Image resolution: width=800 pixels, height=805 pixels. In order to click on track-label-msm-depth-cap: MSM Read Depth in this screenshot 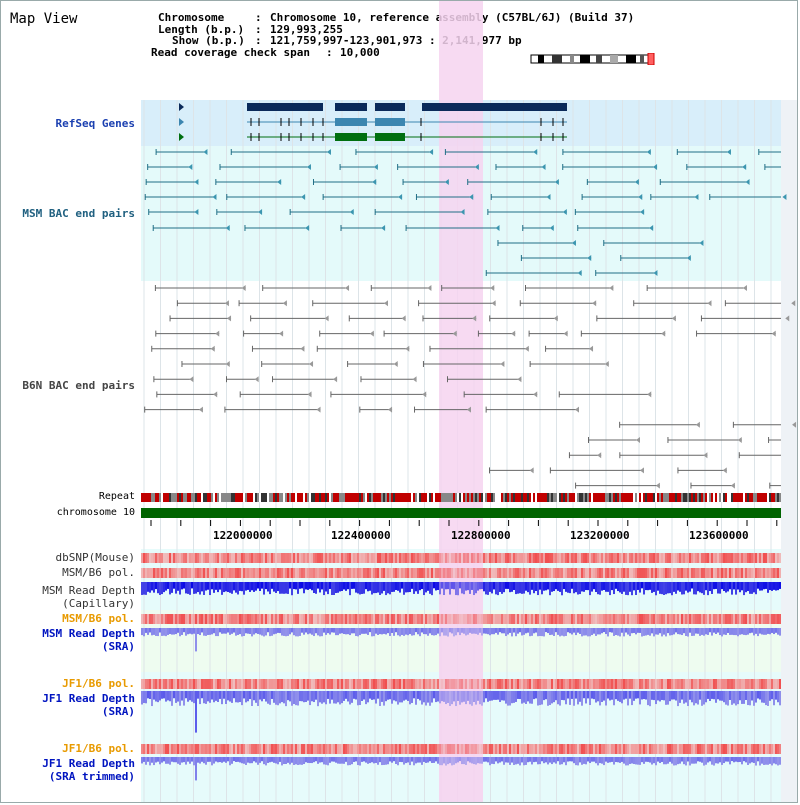, I will do `click(88, 590)`.